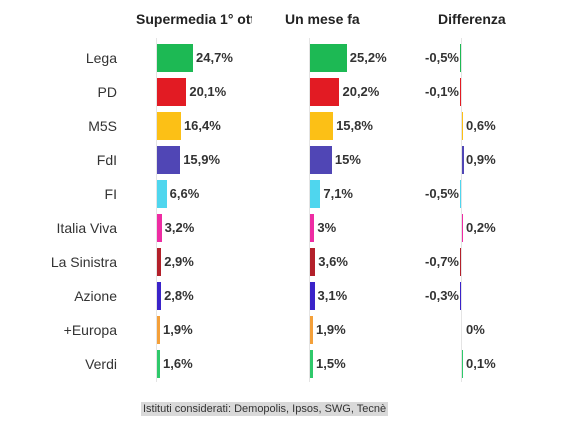 The width and height of the screenshot is (582, 426). What do you see at coordinates (338, 193) in the screenshot?
I see `value-month-ago: 7,1%` at bounding box center [338, 193].